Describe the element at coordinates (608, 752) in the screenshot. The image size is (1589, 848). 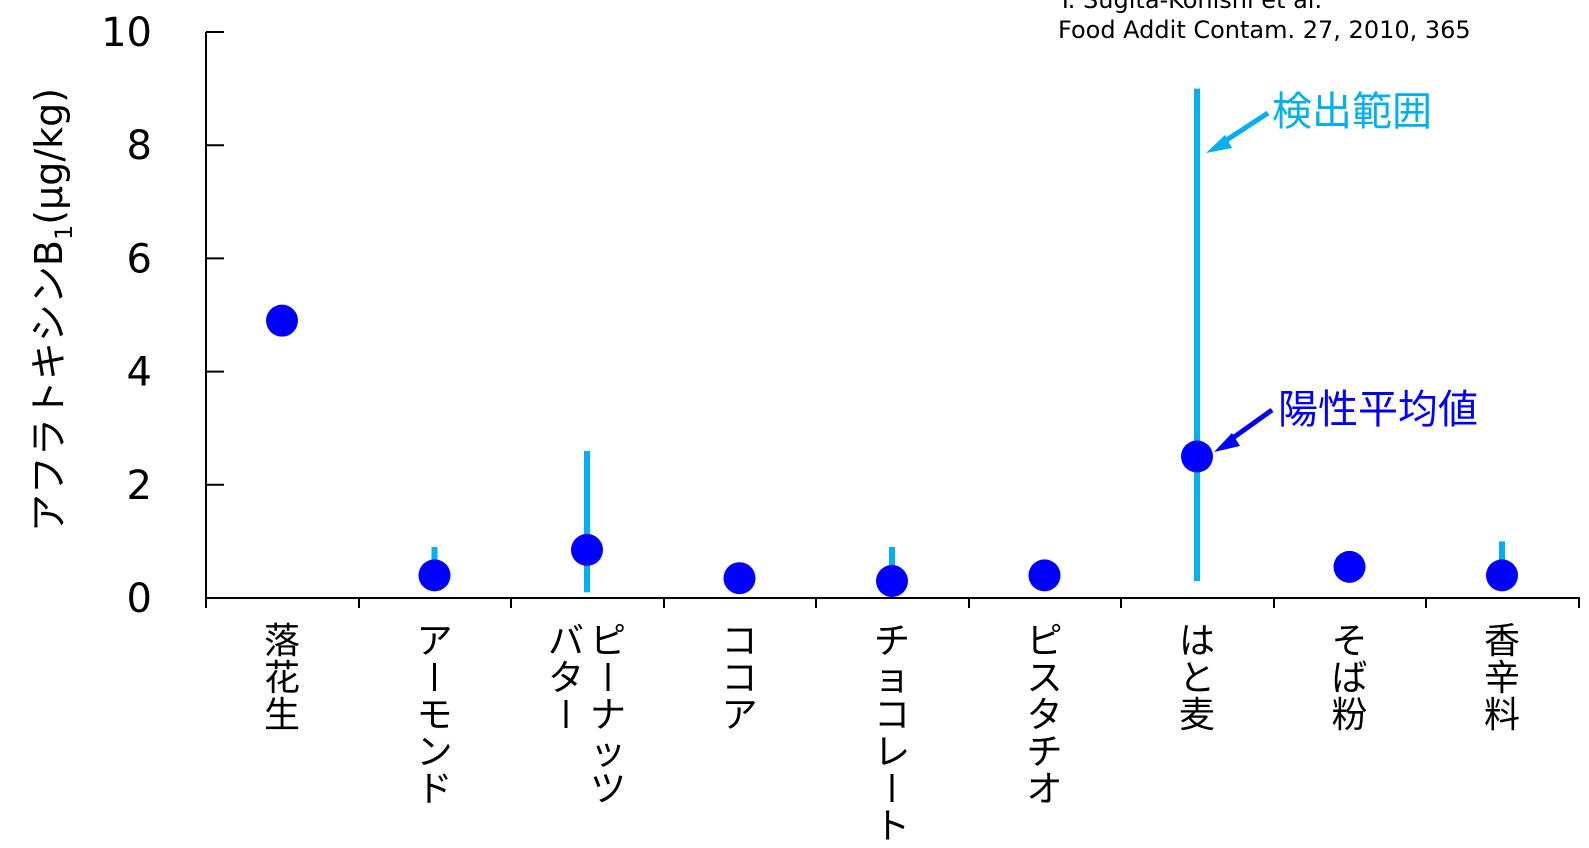
I see `category-label-char: ッ` at that location.